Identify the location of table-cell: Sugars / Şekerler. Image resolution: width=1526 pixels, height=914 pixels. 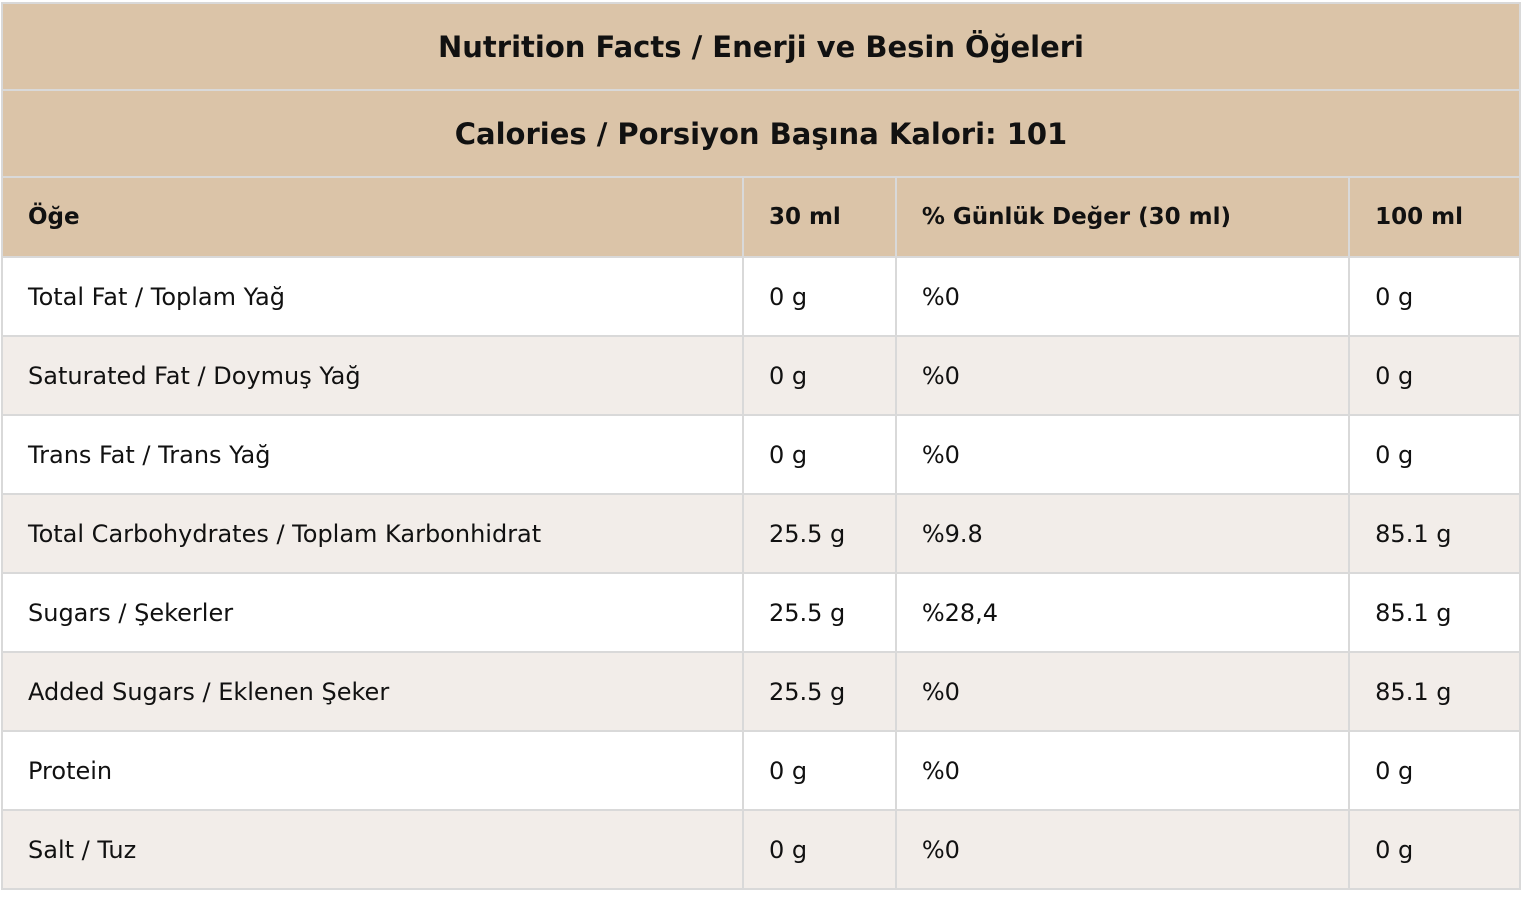
(372, 612).